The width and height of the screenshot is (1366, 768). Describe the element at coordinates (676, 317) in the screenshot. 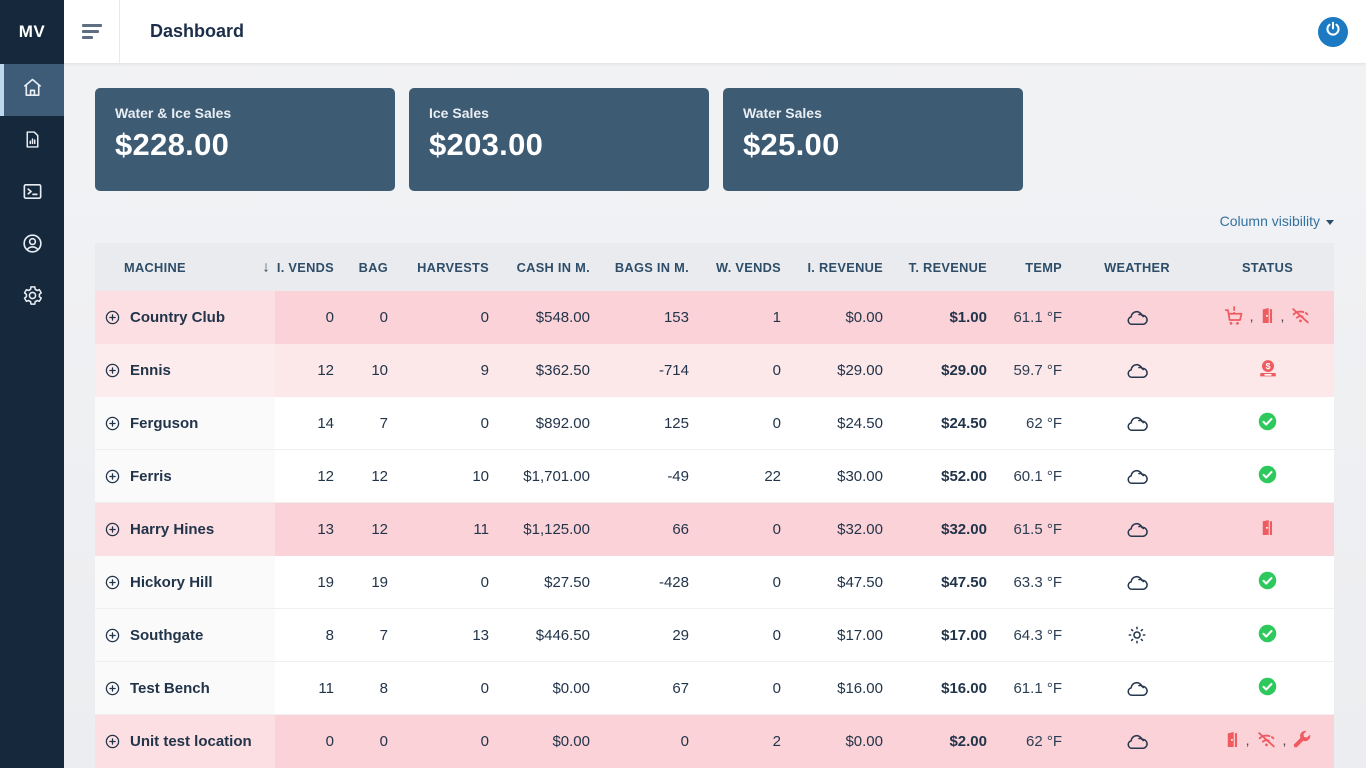

I see `bags-in-m-cell: 153` at that location.